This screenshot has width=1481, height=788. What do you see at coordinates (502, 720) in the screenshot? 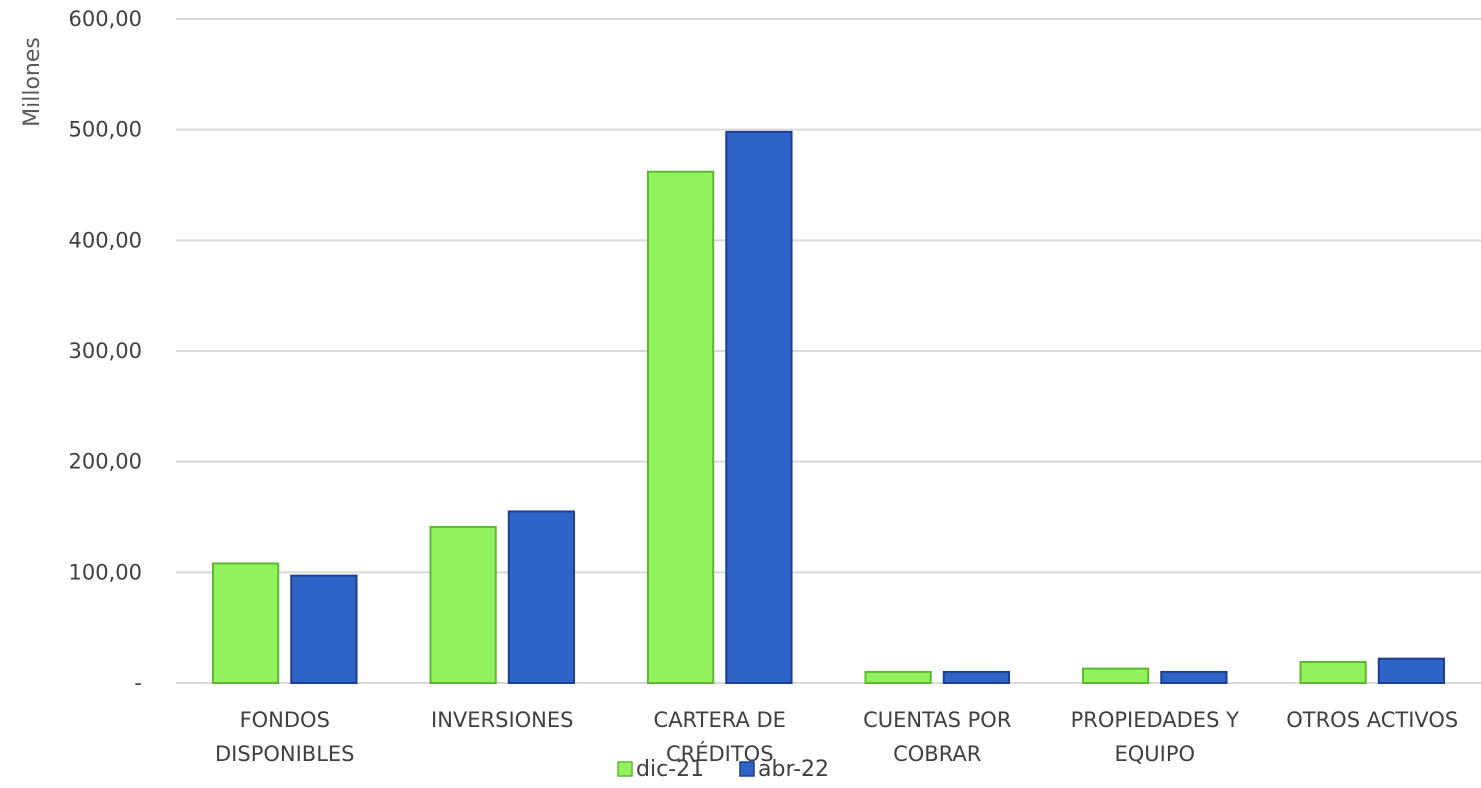
I see `x-category-label: INVERSIONES` at bounding box center [502, 720].